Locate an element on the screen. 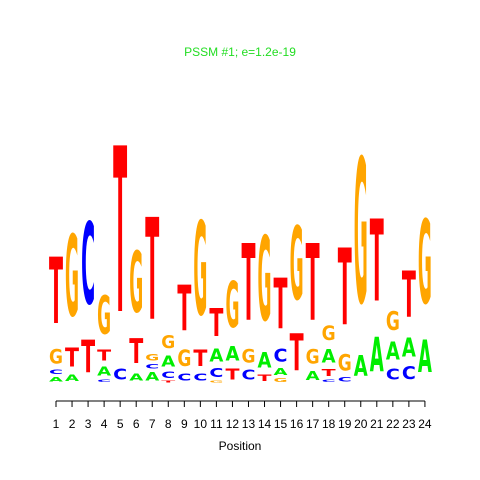  x-axis-label: Position is located at coordinates (240, 446).